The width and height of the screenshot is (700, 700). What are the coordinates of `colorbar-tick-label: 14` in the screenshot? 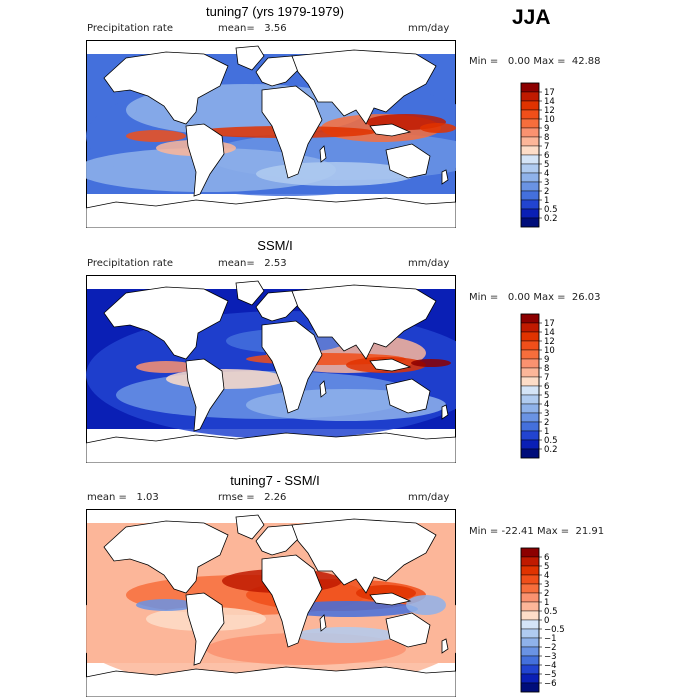 It's located at (549, 333).